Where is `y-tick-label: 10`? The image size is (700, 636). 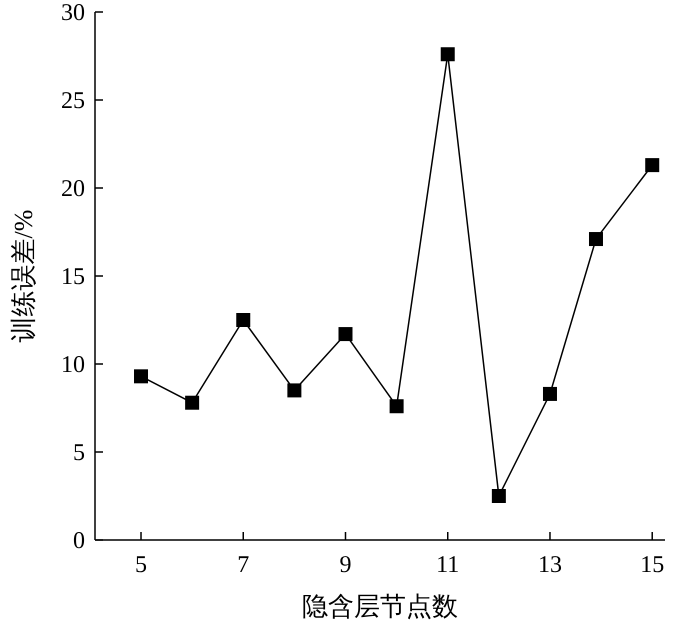
y-tick-label: 10 is located at coordinates (73, 365).